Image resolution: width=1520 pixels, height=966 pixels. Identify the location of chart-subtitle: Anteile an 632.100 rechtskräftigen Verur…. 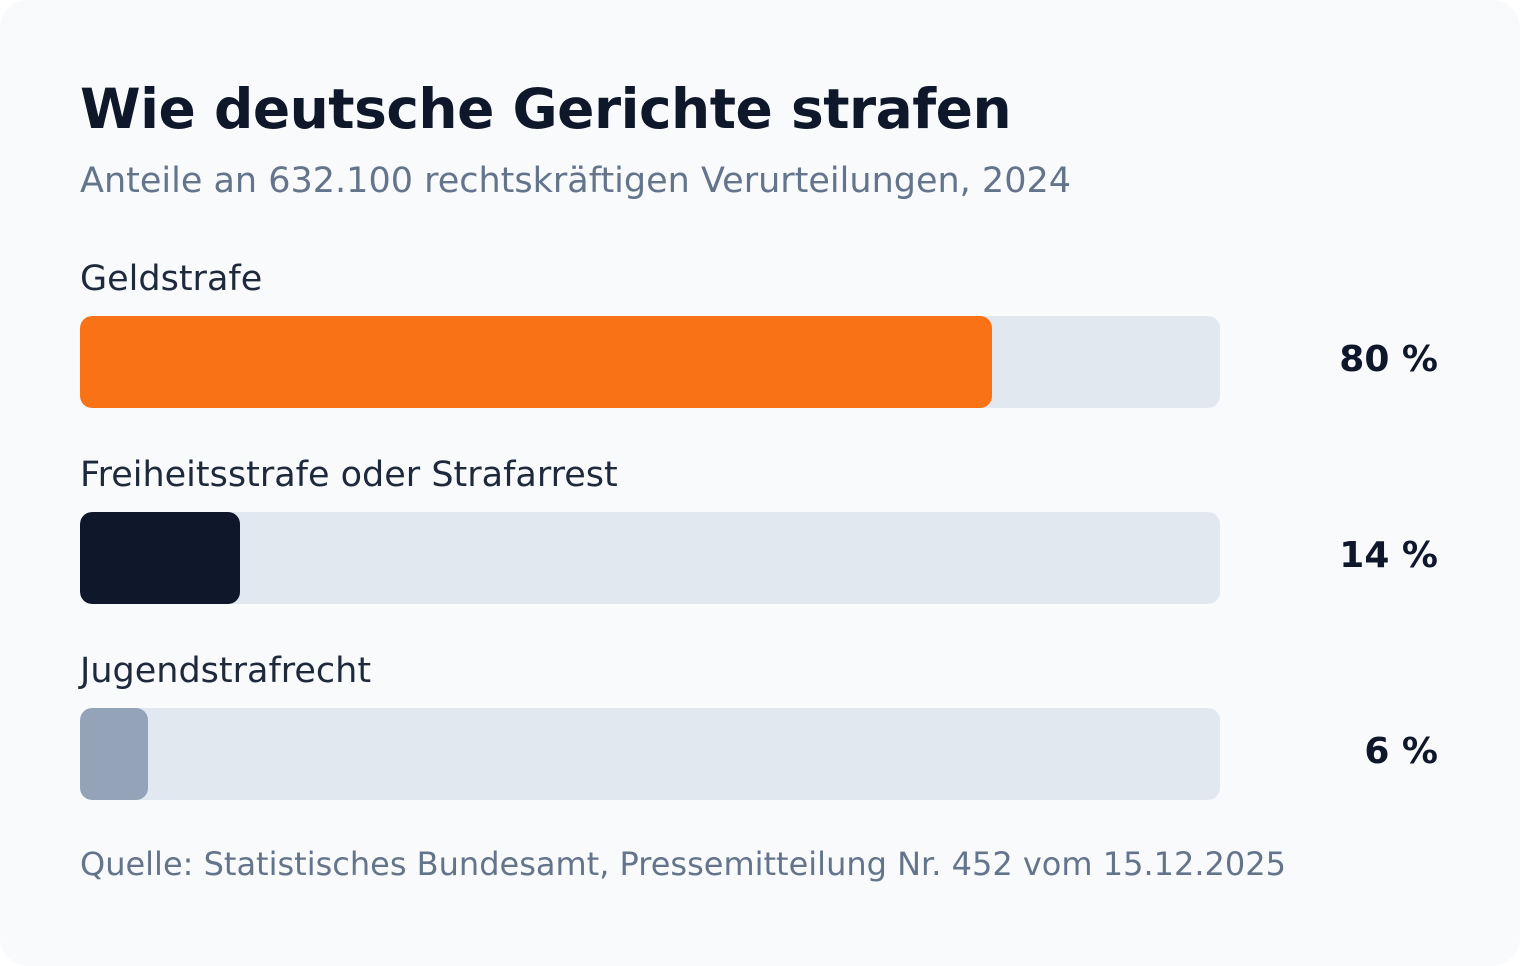
(576, 181).